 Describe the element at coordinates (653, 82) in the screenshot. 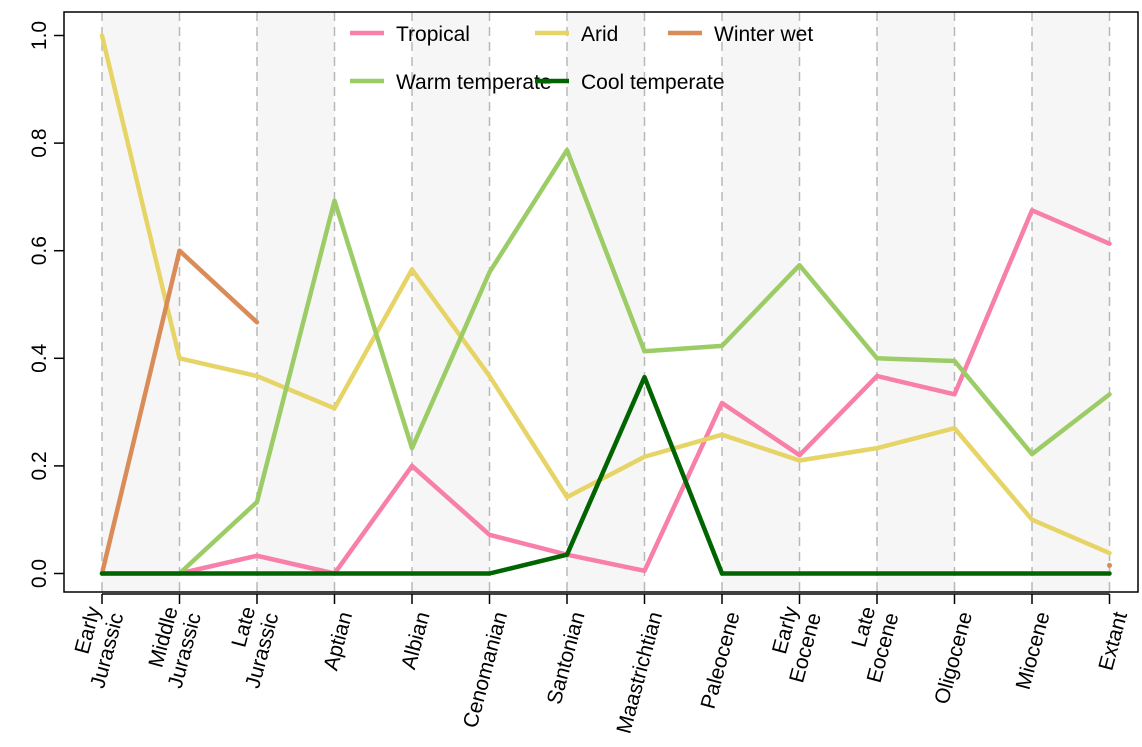

I see `legend-label: Cool temperate` at that location.